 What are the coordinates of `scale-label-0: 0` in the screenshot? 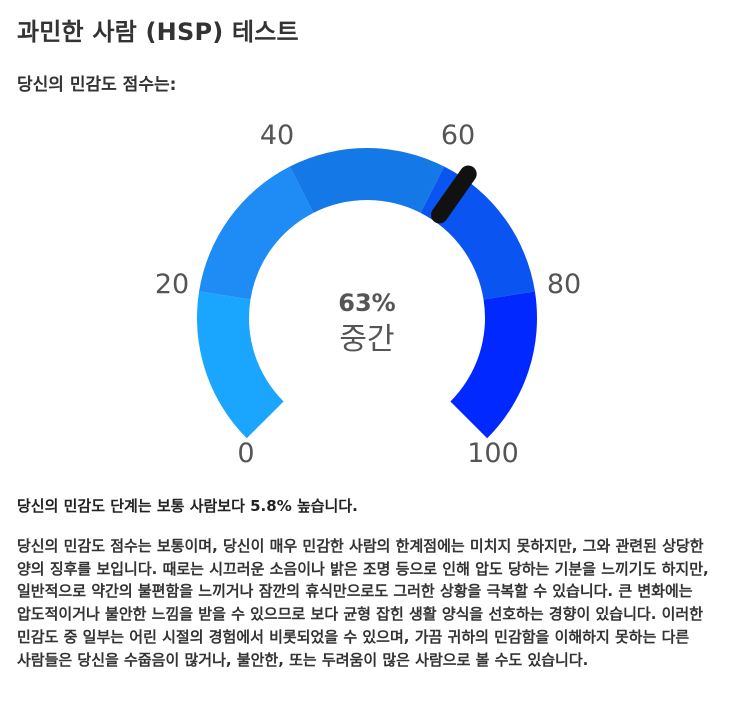 It's located at (245, 453).